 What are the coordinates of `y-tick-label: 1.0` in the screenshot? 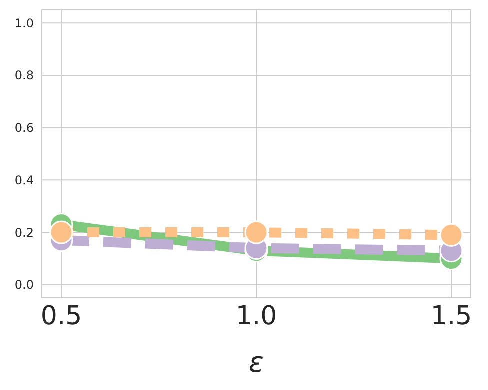 It's located at (24, 23).